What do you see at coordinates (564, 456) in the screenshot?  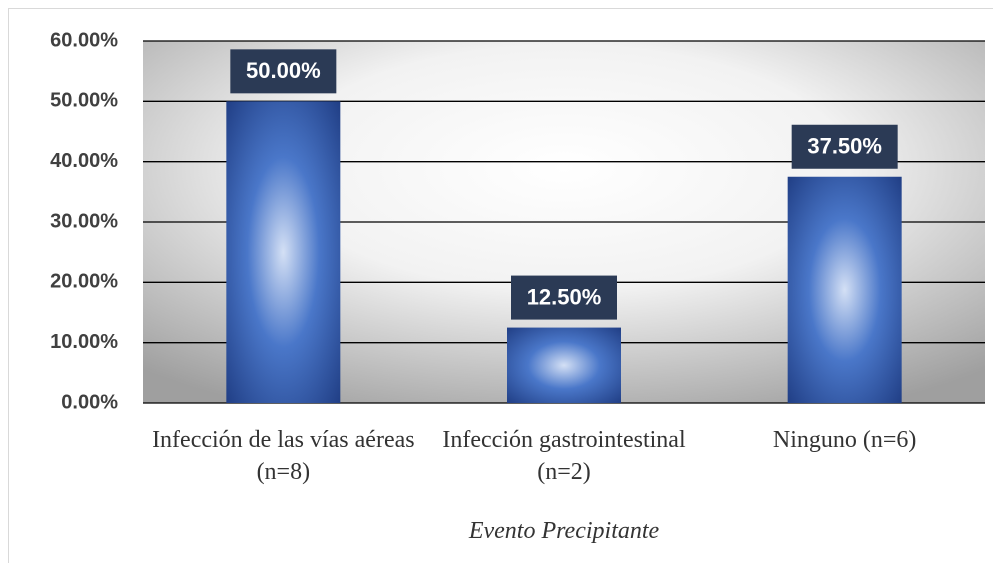 I see `x-tick-label: Infección gastrointestinal (n=2)` at bounding box center [564, 456].